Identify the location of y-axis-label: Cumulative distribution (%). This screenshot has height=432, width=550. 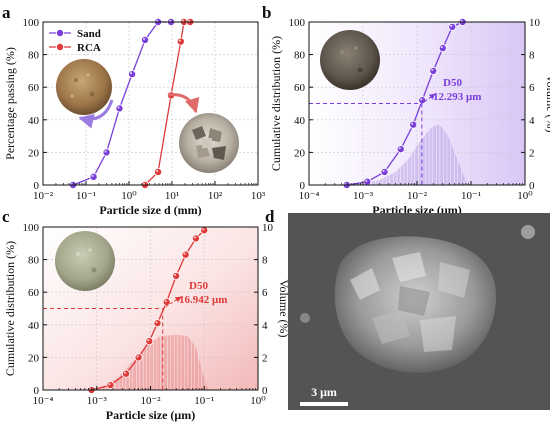
(276, 103).